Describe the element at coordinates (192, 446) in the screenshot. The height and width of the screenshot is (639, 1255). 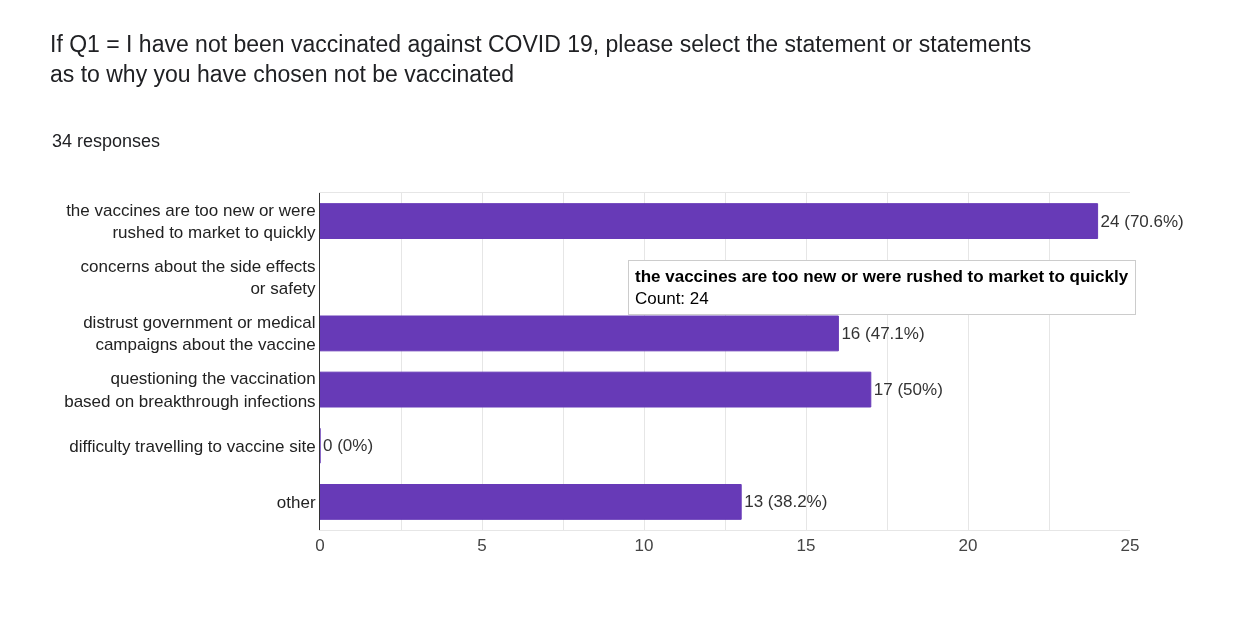
I see `y-tick-label: difficulty travelling to vaccine site` at that location.